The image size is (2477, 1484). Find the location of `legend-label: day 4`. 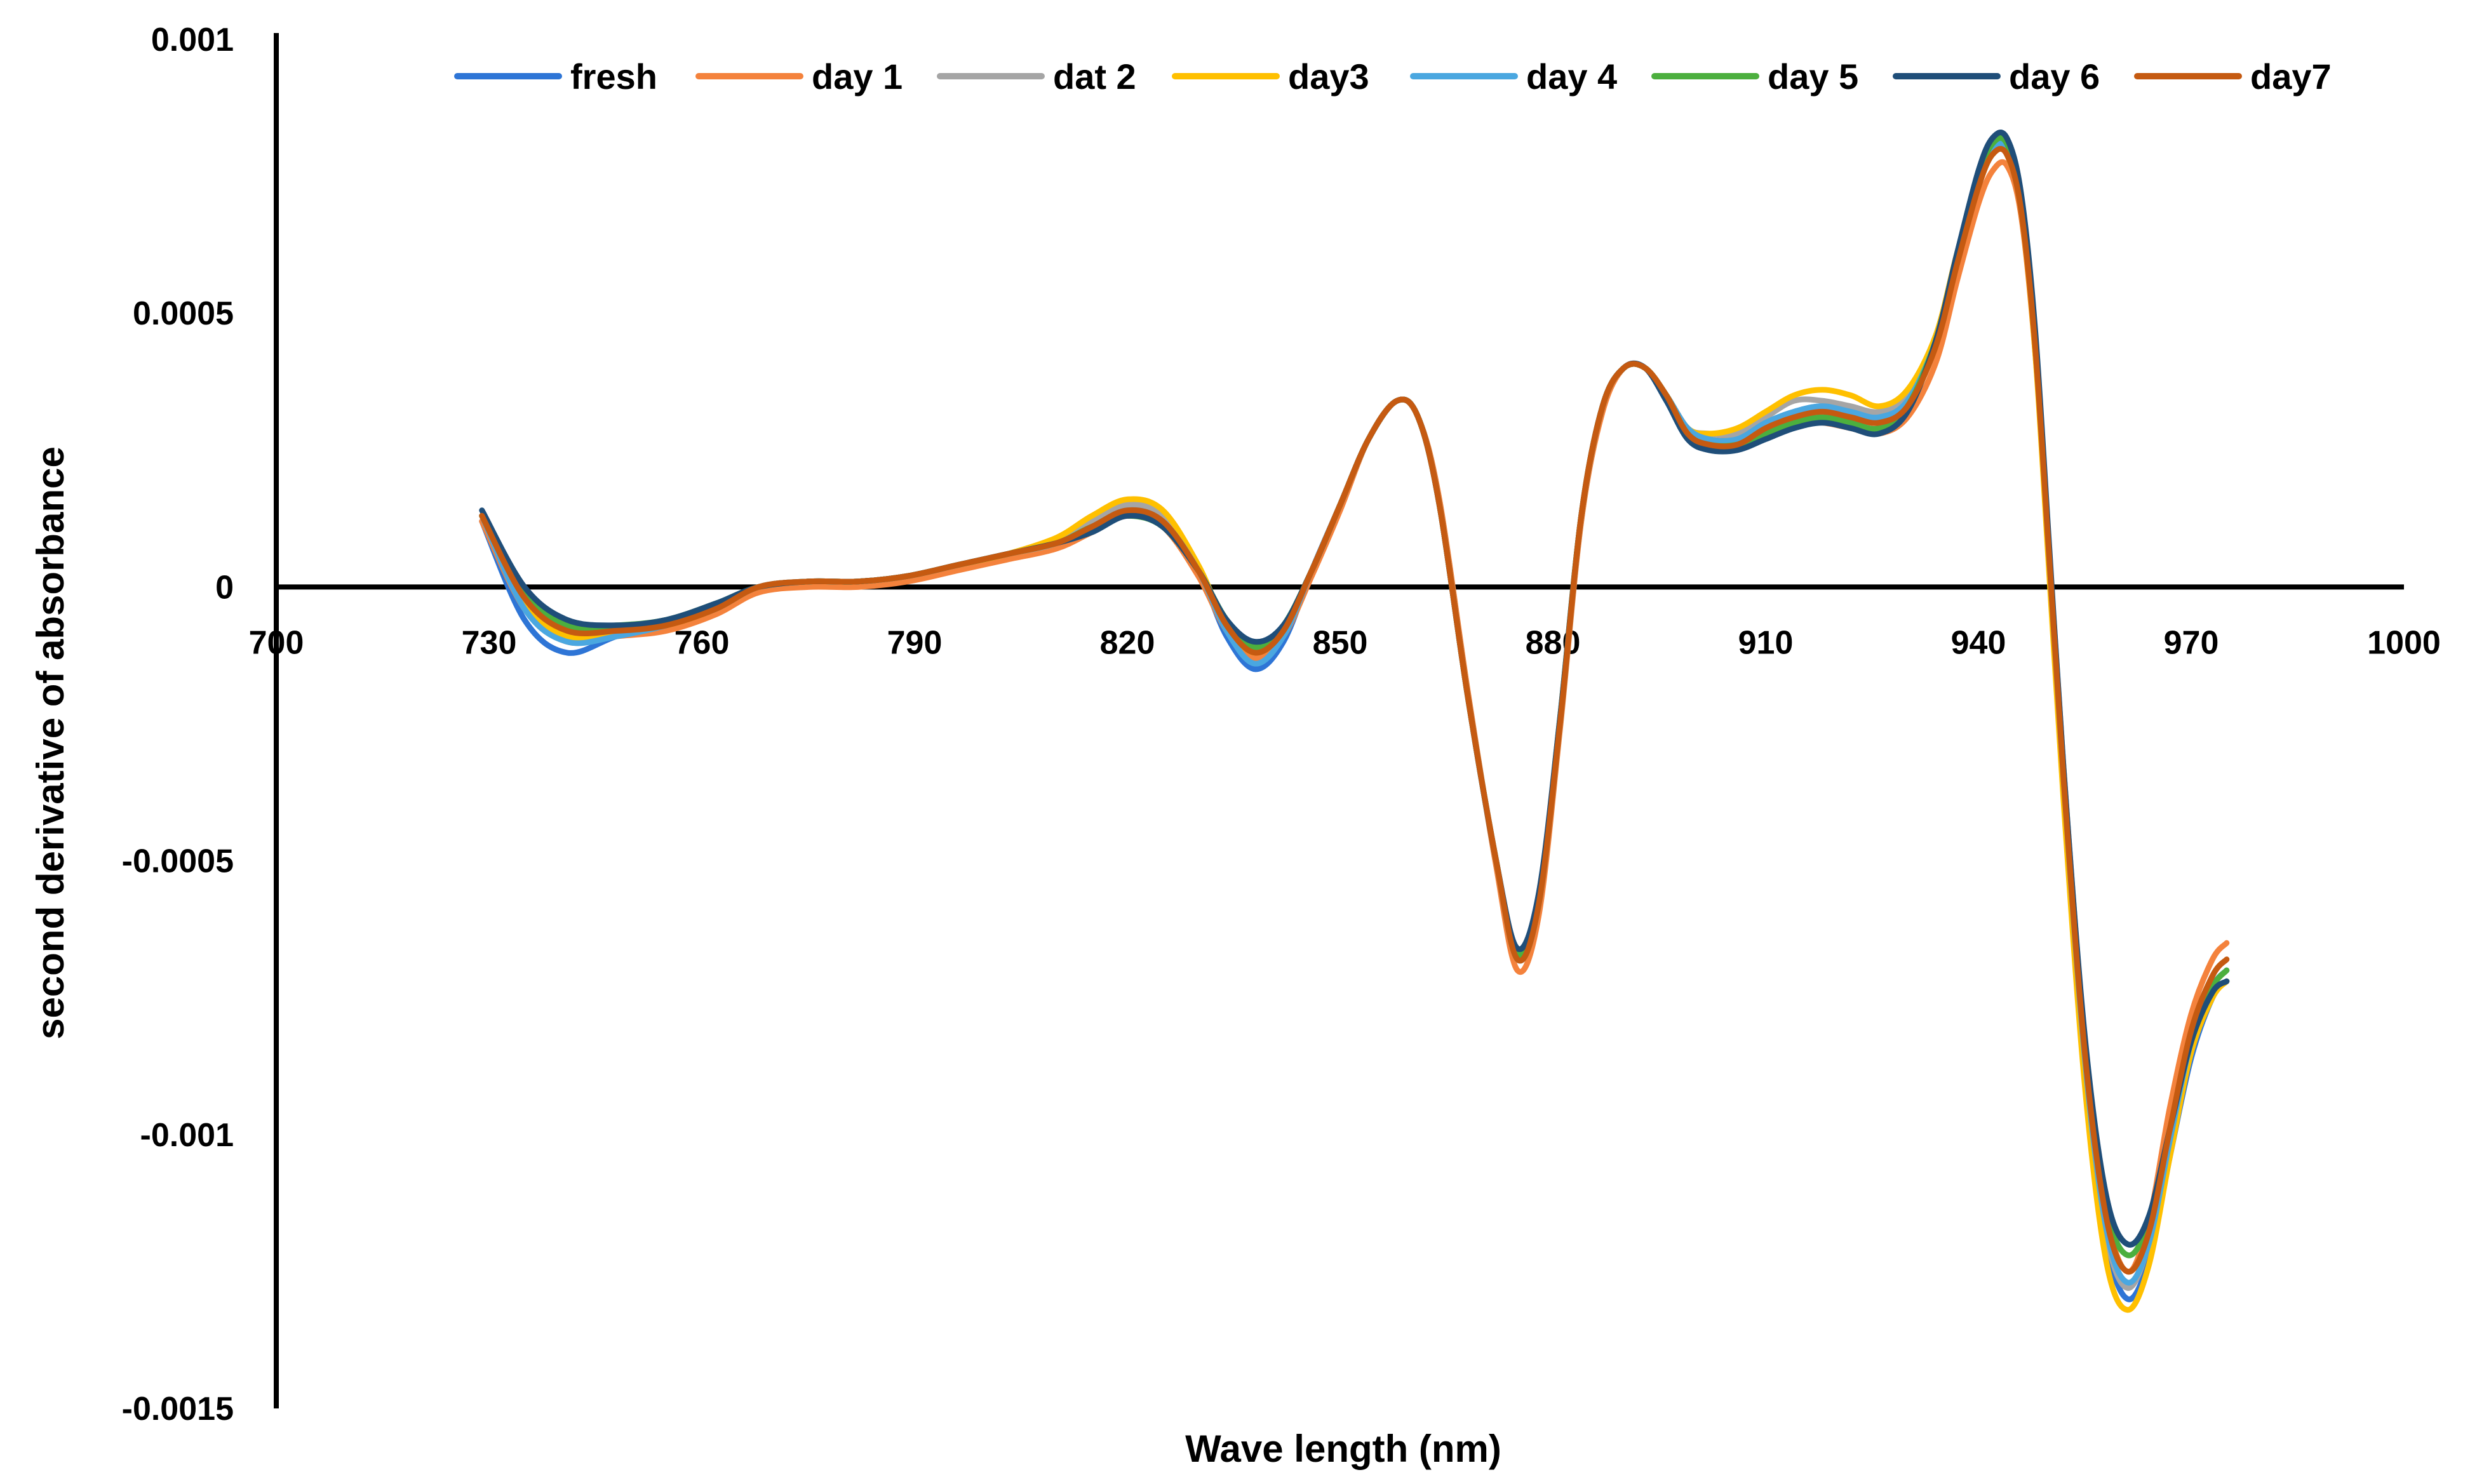

legend-label: day 4 is located at coordinates (1571, 77).